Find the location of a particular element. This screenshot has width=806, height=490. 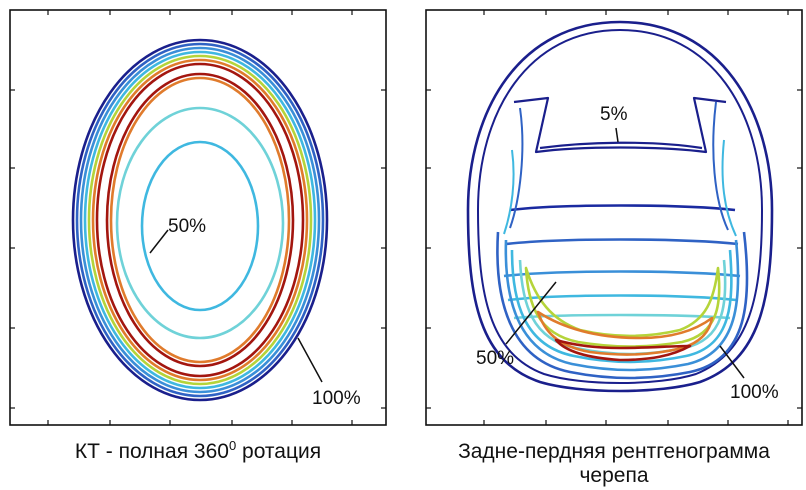

left-label-50-leader is located at coordinates (159, 241).